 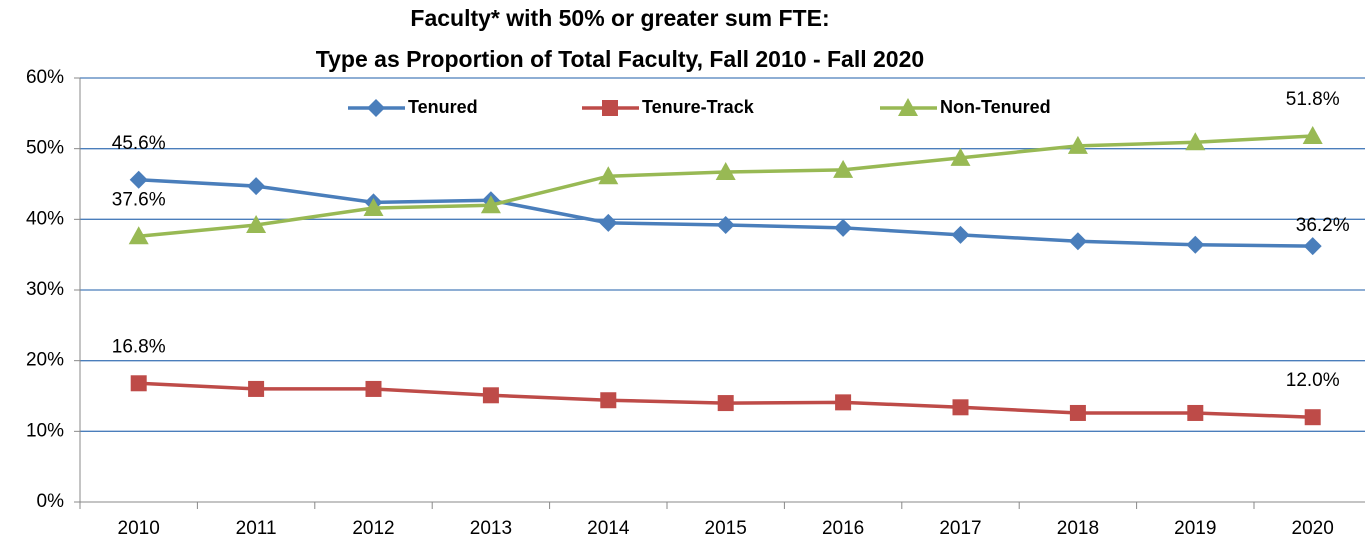 I want to click on data-label: 16.8%, so click(x=139, y=346).